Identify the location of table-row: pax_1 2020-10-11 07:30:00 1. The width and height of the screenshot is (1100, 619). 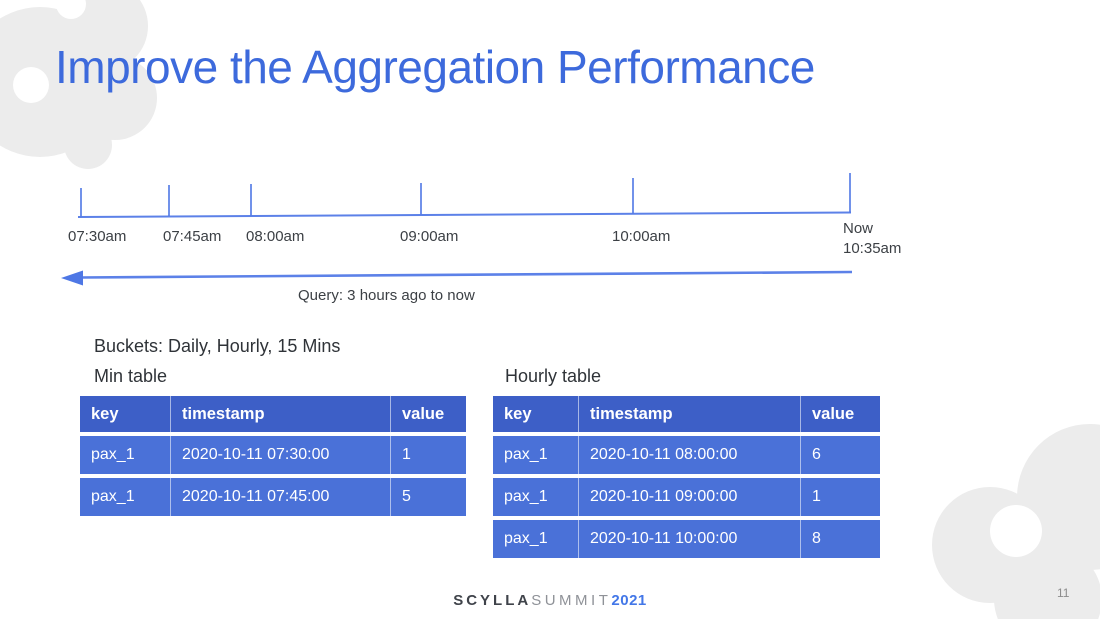
(273, 455).